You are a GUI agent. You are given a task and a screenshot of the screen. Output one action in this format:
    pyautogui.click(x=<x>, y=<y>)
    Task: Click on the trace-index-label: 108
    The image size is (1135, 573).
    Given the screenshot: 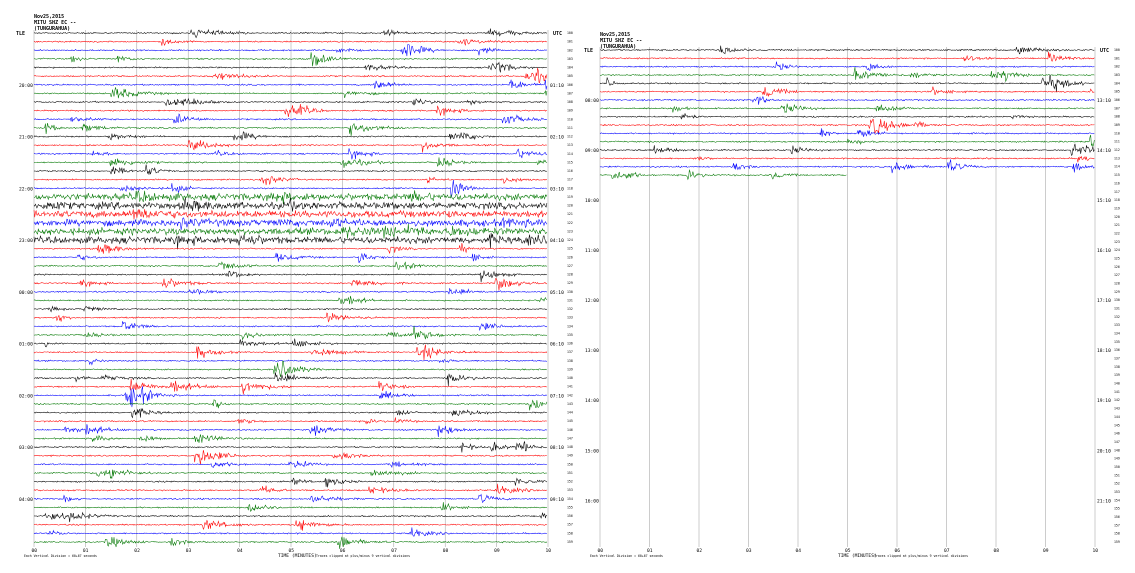 What is the action you would take?
    pyautogui.click(x=1117, y=117)
    